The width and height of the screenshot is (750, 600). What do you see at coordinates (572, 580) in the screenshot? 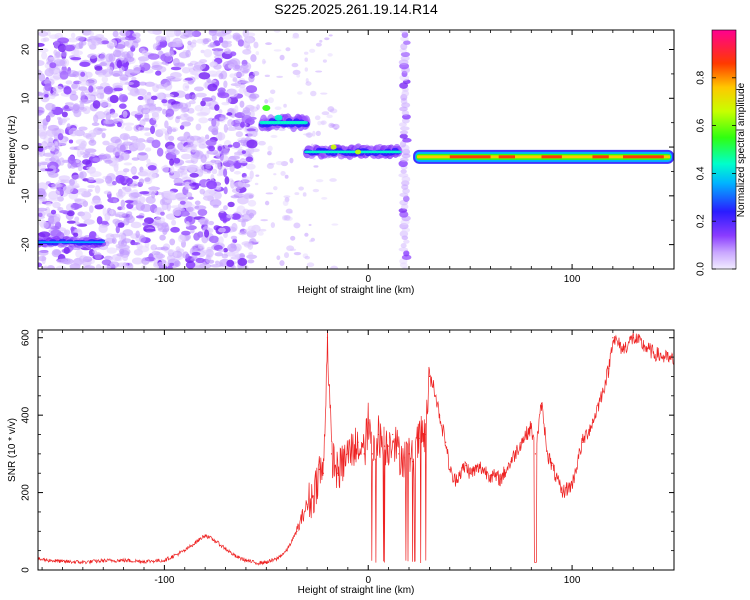
I see `snr-x-tick-label: 100` at bounding box center [572, 580].